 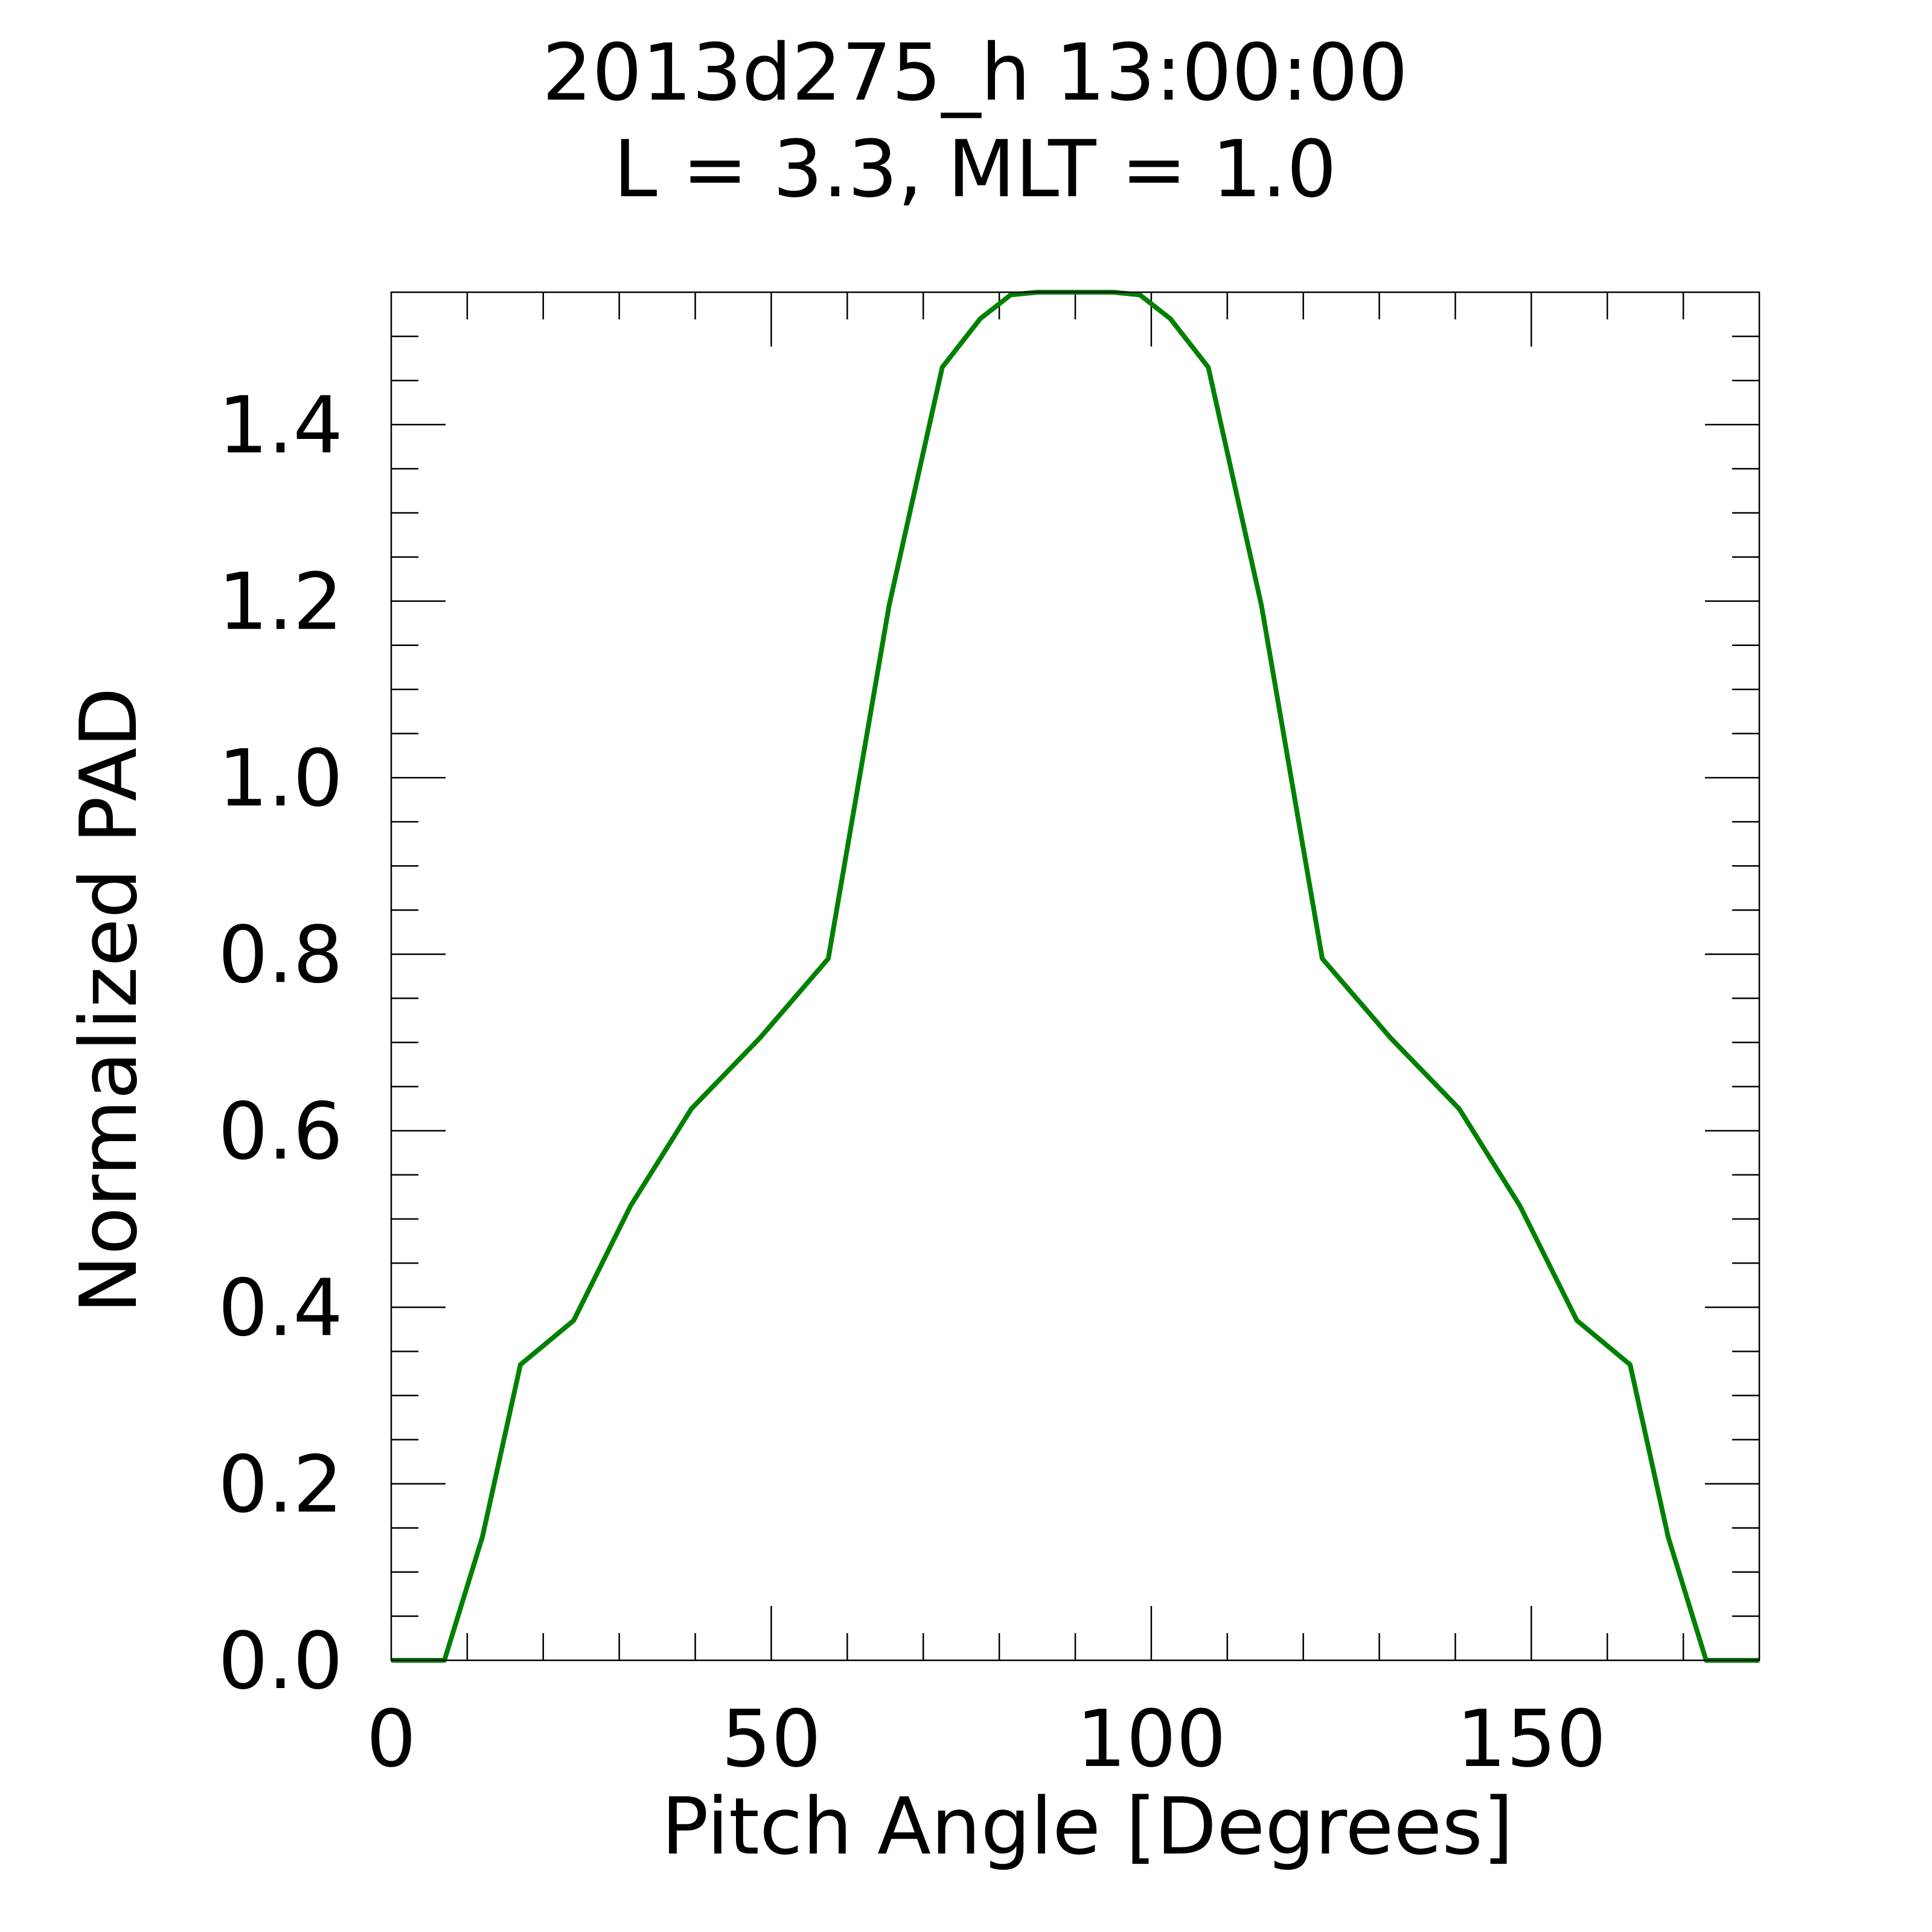 What do you see at coordinates (1151, 1739) in the screenshot?
I see `x-tick-label: 100` at bounding box center [1151, 1739].